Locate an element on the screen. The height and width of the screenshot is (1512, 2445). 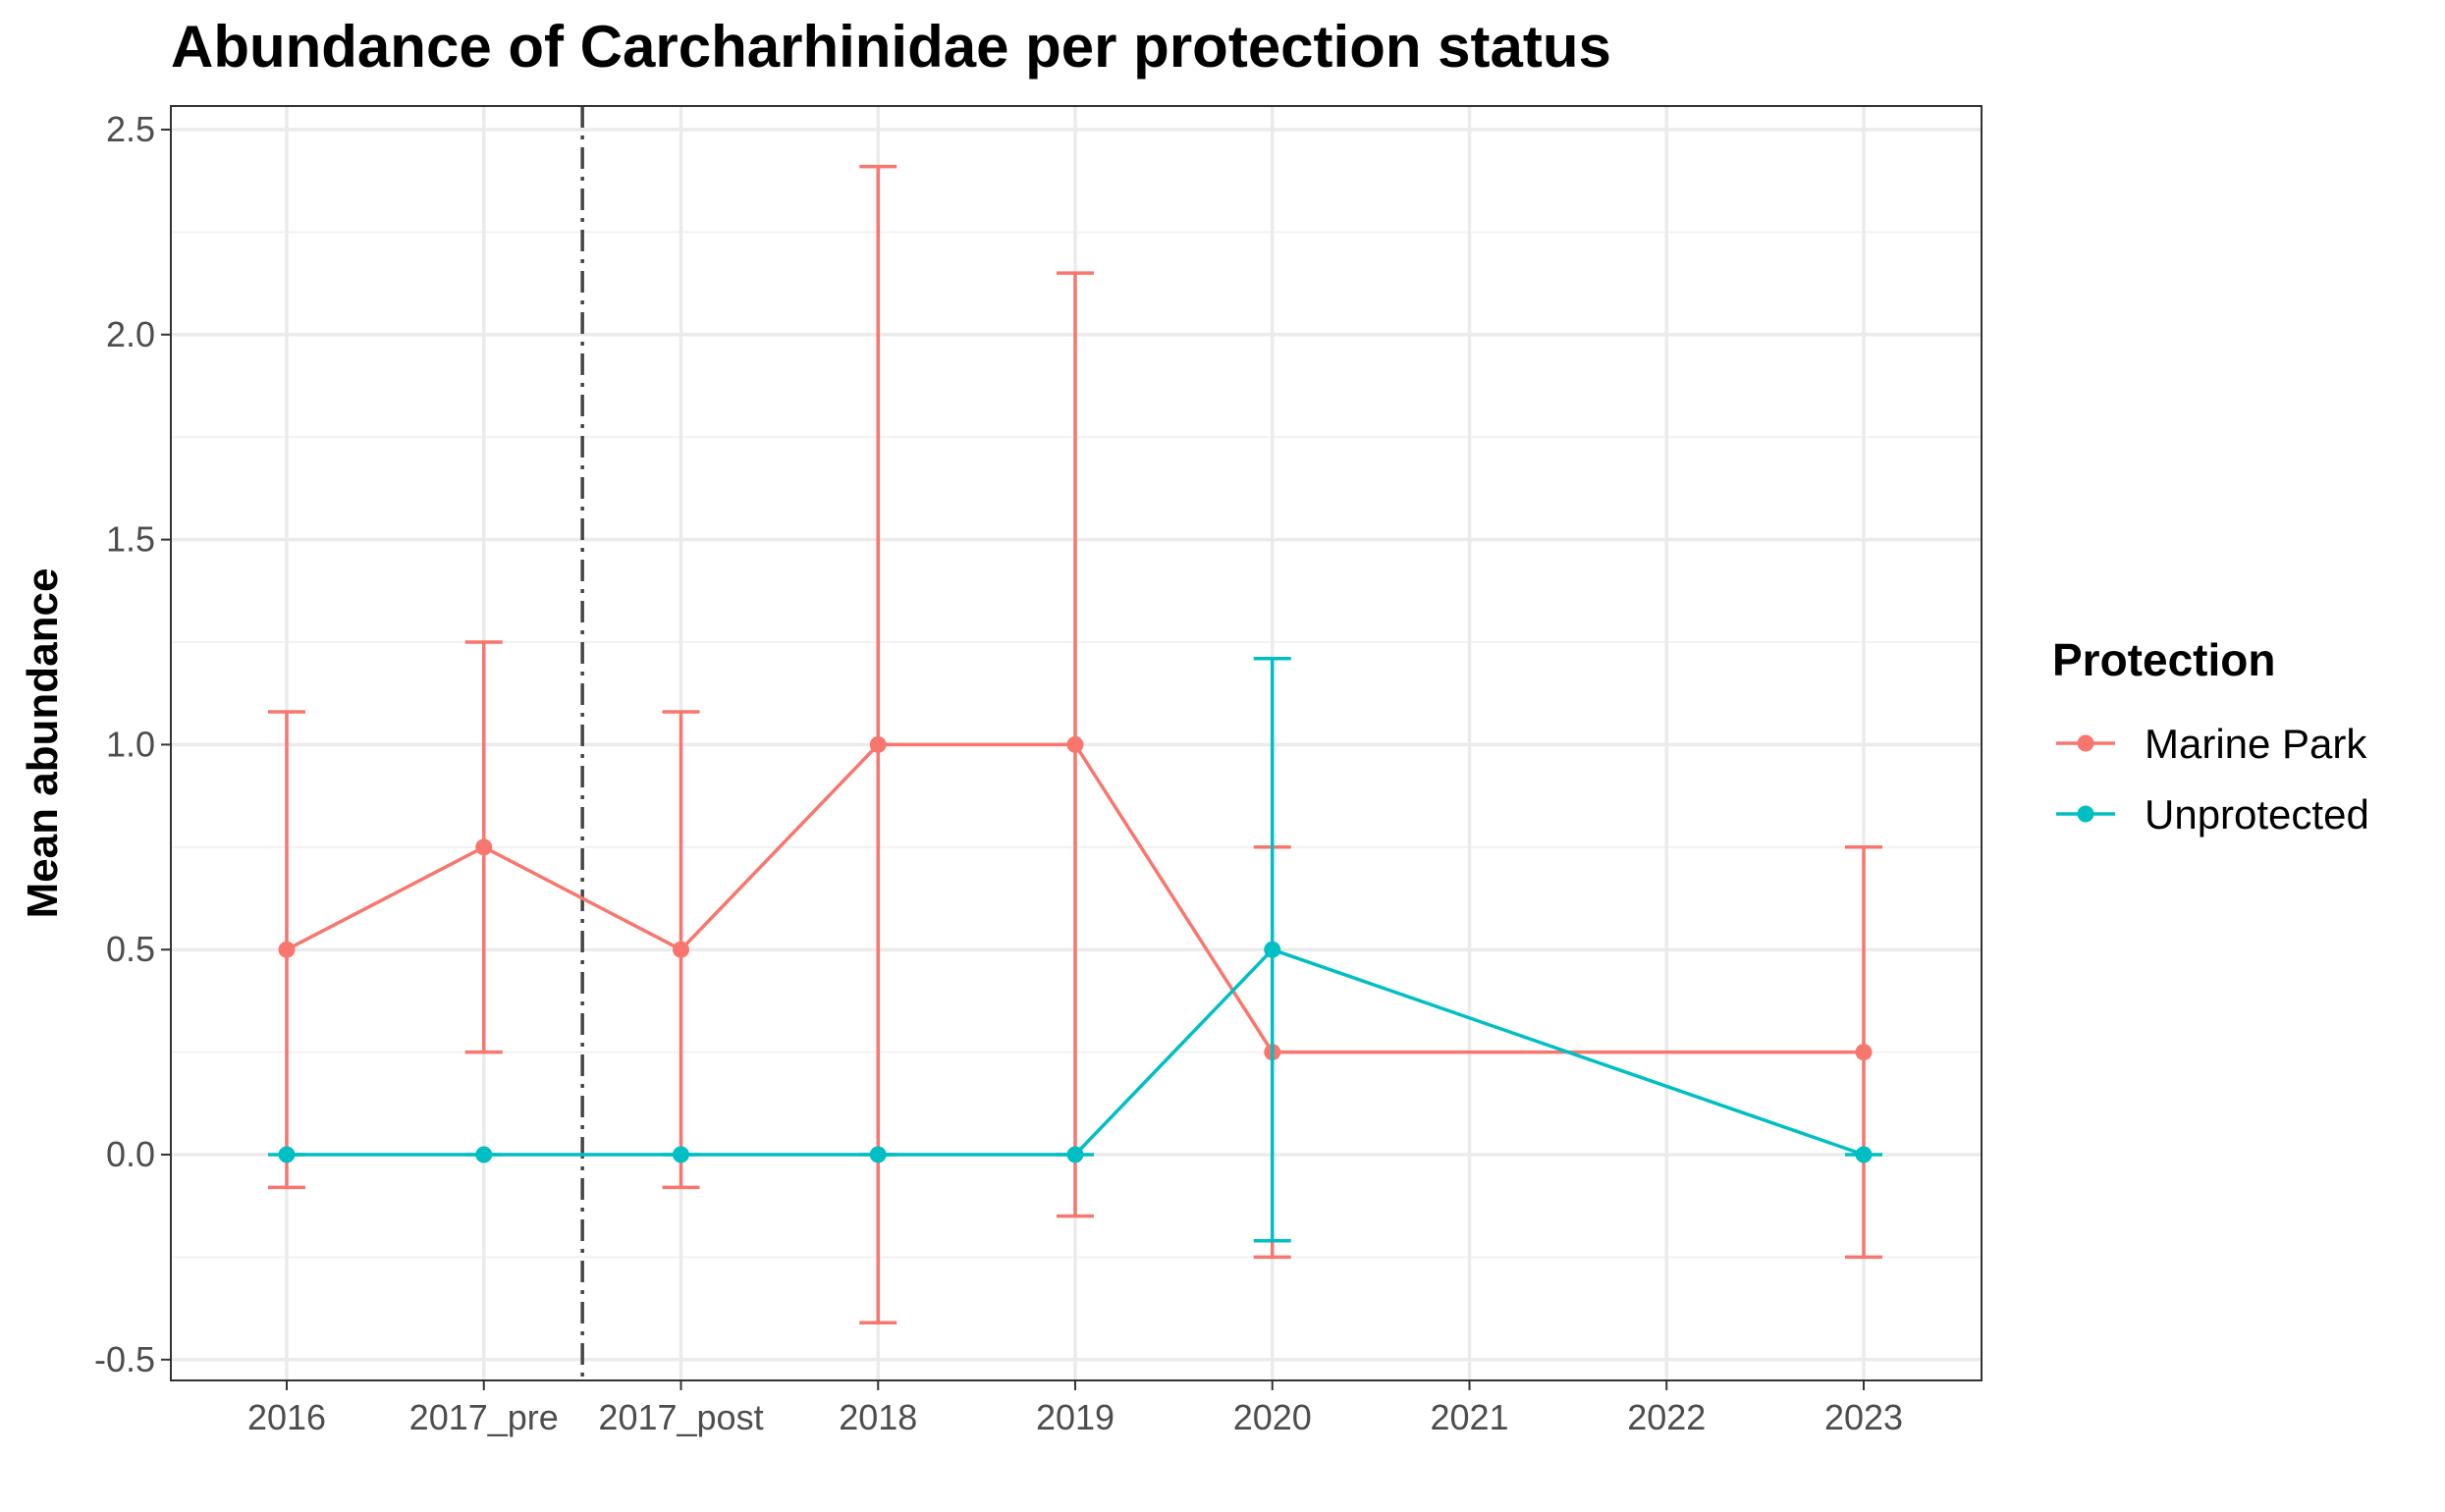
legend-label: Marine Park is located at coordinates (2256, 744).